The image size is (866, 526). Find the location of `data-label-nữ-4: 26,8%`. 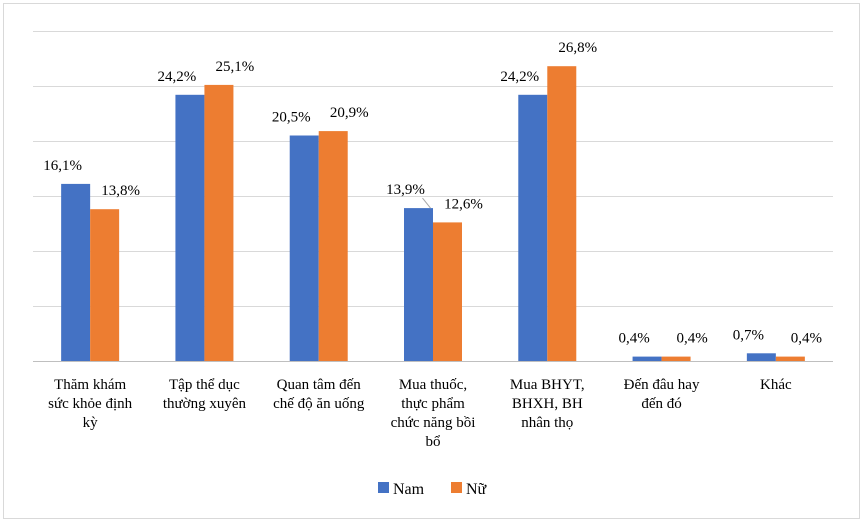

data-label-nữ-4: 26,8% is located at coordinates (577, 48).